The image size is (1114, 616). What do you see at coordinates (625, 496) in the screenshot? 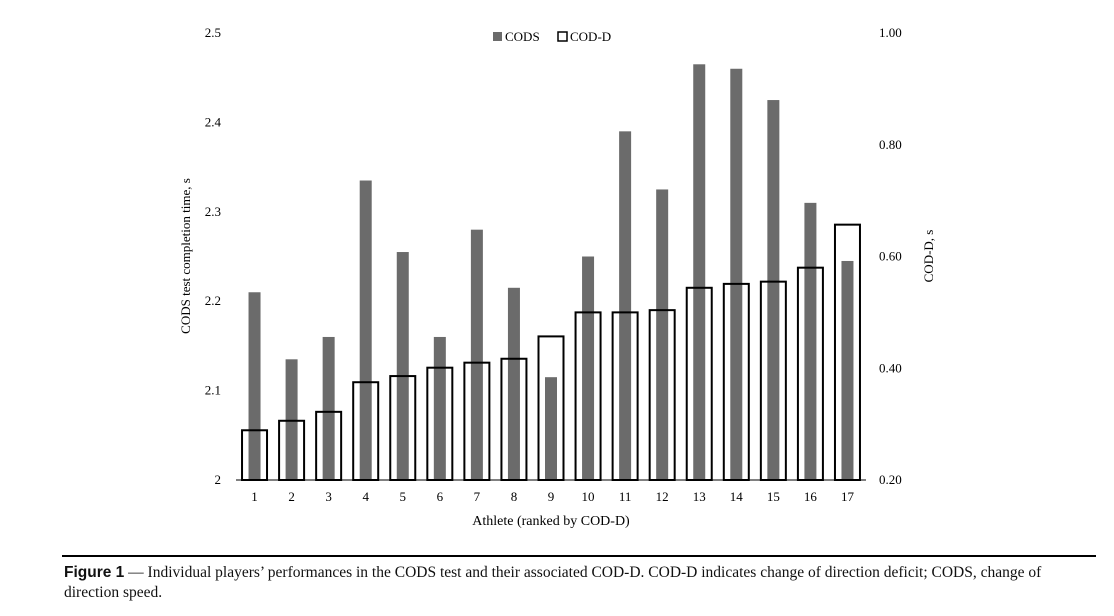
I see `x-tick-label: 11` at bounding box center [625, 496].